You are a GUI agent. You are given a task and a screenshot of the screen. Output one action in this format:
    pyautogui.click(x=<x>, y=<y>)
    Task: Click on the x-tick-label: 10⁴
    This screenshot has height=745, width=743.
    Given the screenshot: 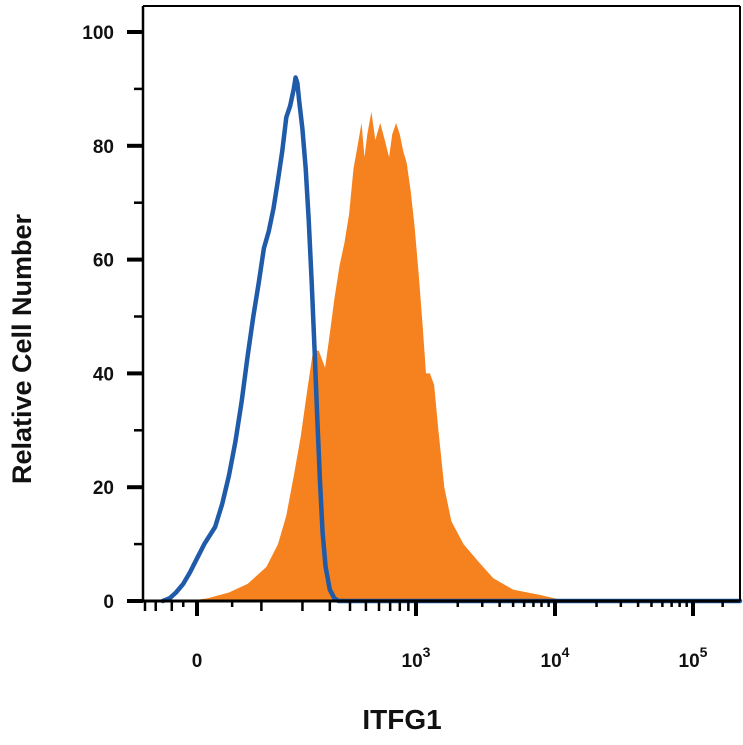 What is the action you would take?
    pyautogui.click(x=555, y=658)
    